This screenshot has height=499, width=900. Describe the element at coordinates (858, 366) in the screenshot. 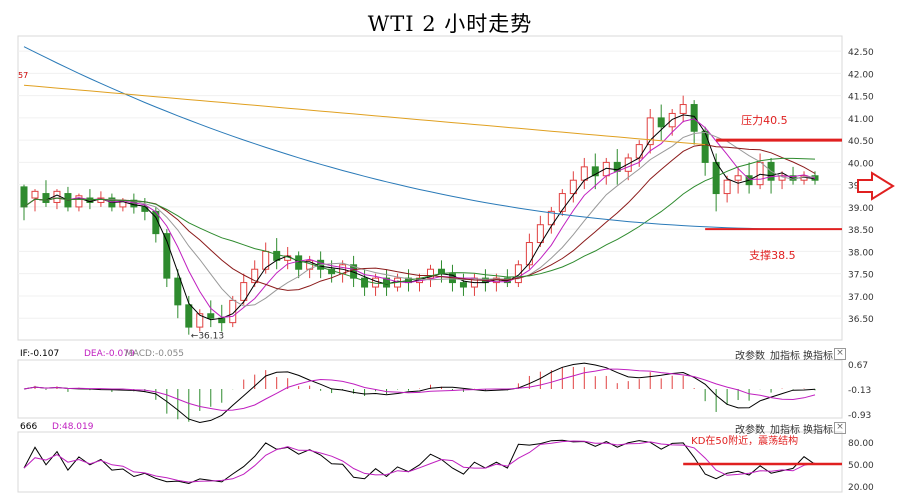

I see `macd-y-tick-label: 0.67` at that location.